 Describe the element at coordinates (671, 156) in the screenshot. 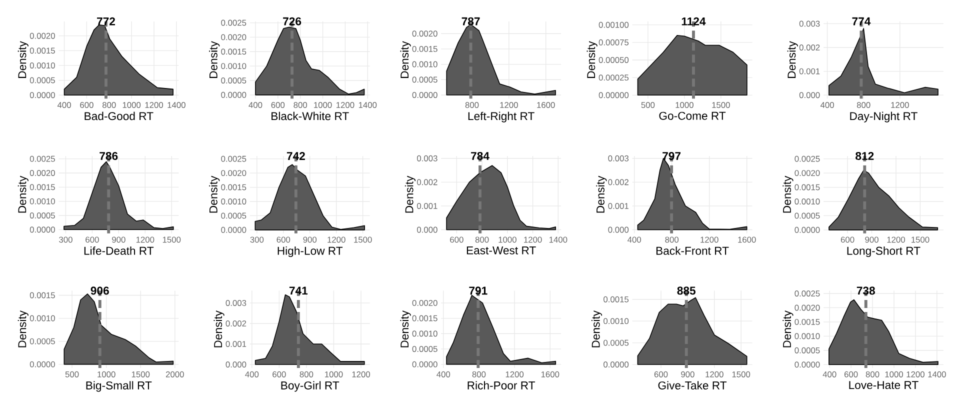

I see `ref-line-label: 797` at that location.